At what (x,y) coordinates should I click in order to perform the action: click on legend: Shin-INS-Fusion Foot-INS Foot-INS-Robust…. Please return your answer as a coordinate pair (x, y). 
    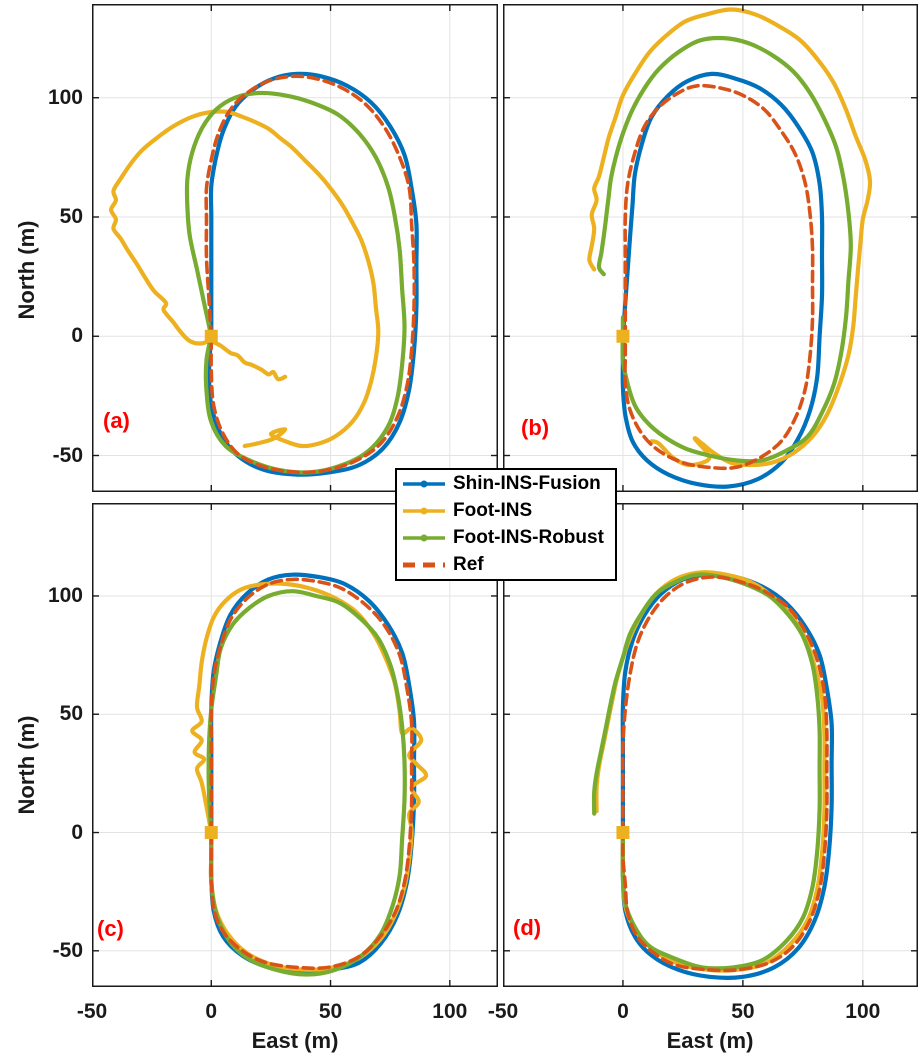
    Looking at the image, I should click on (506, 524).